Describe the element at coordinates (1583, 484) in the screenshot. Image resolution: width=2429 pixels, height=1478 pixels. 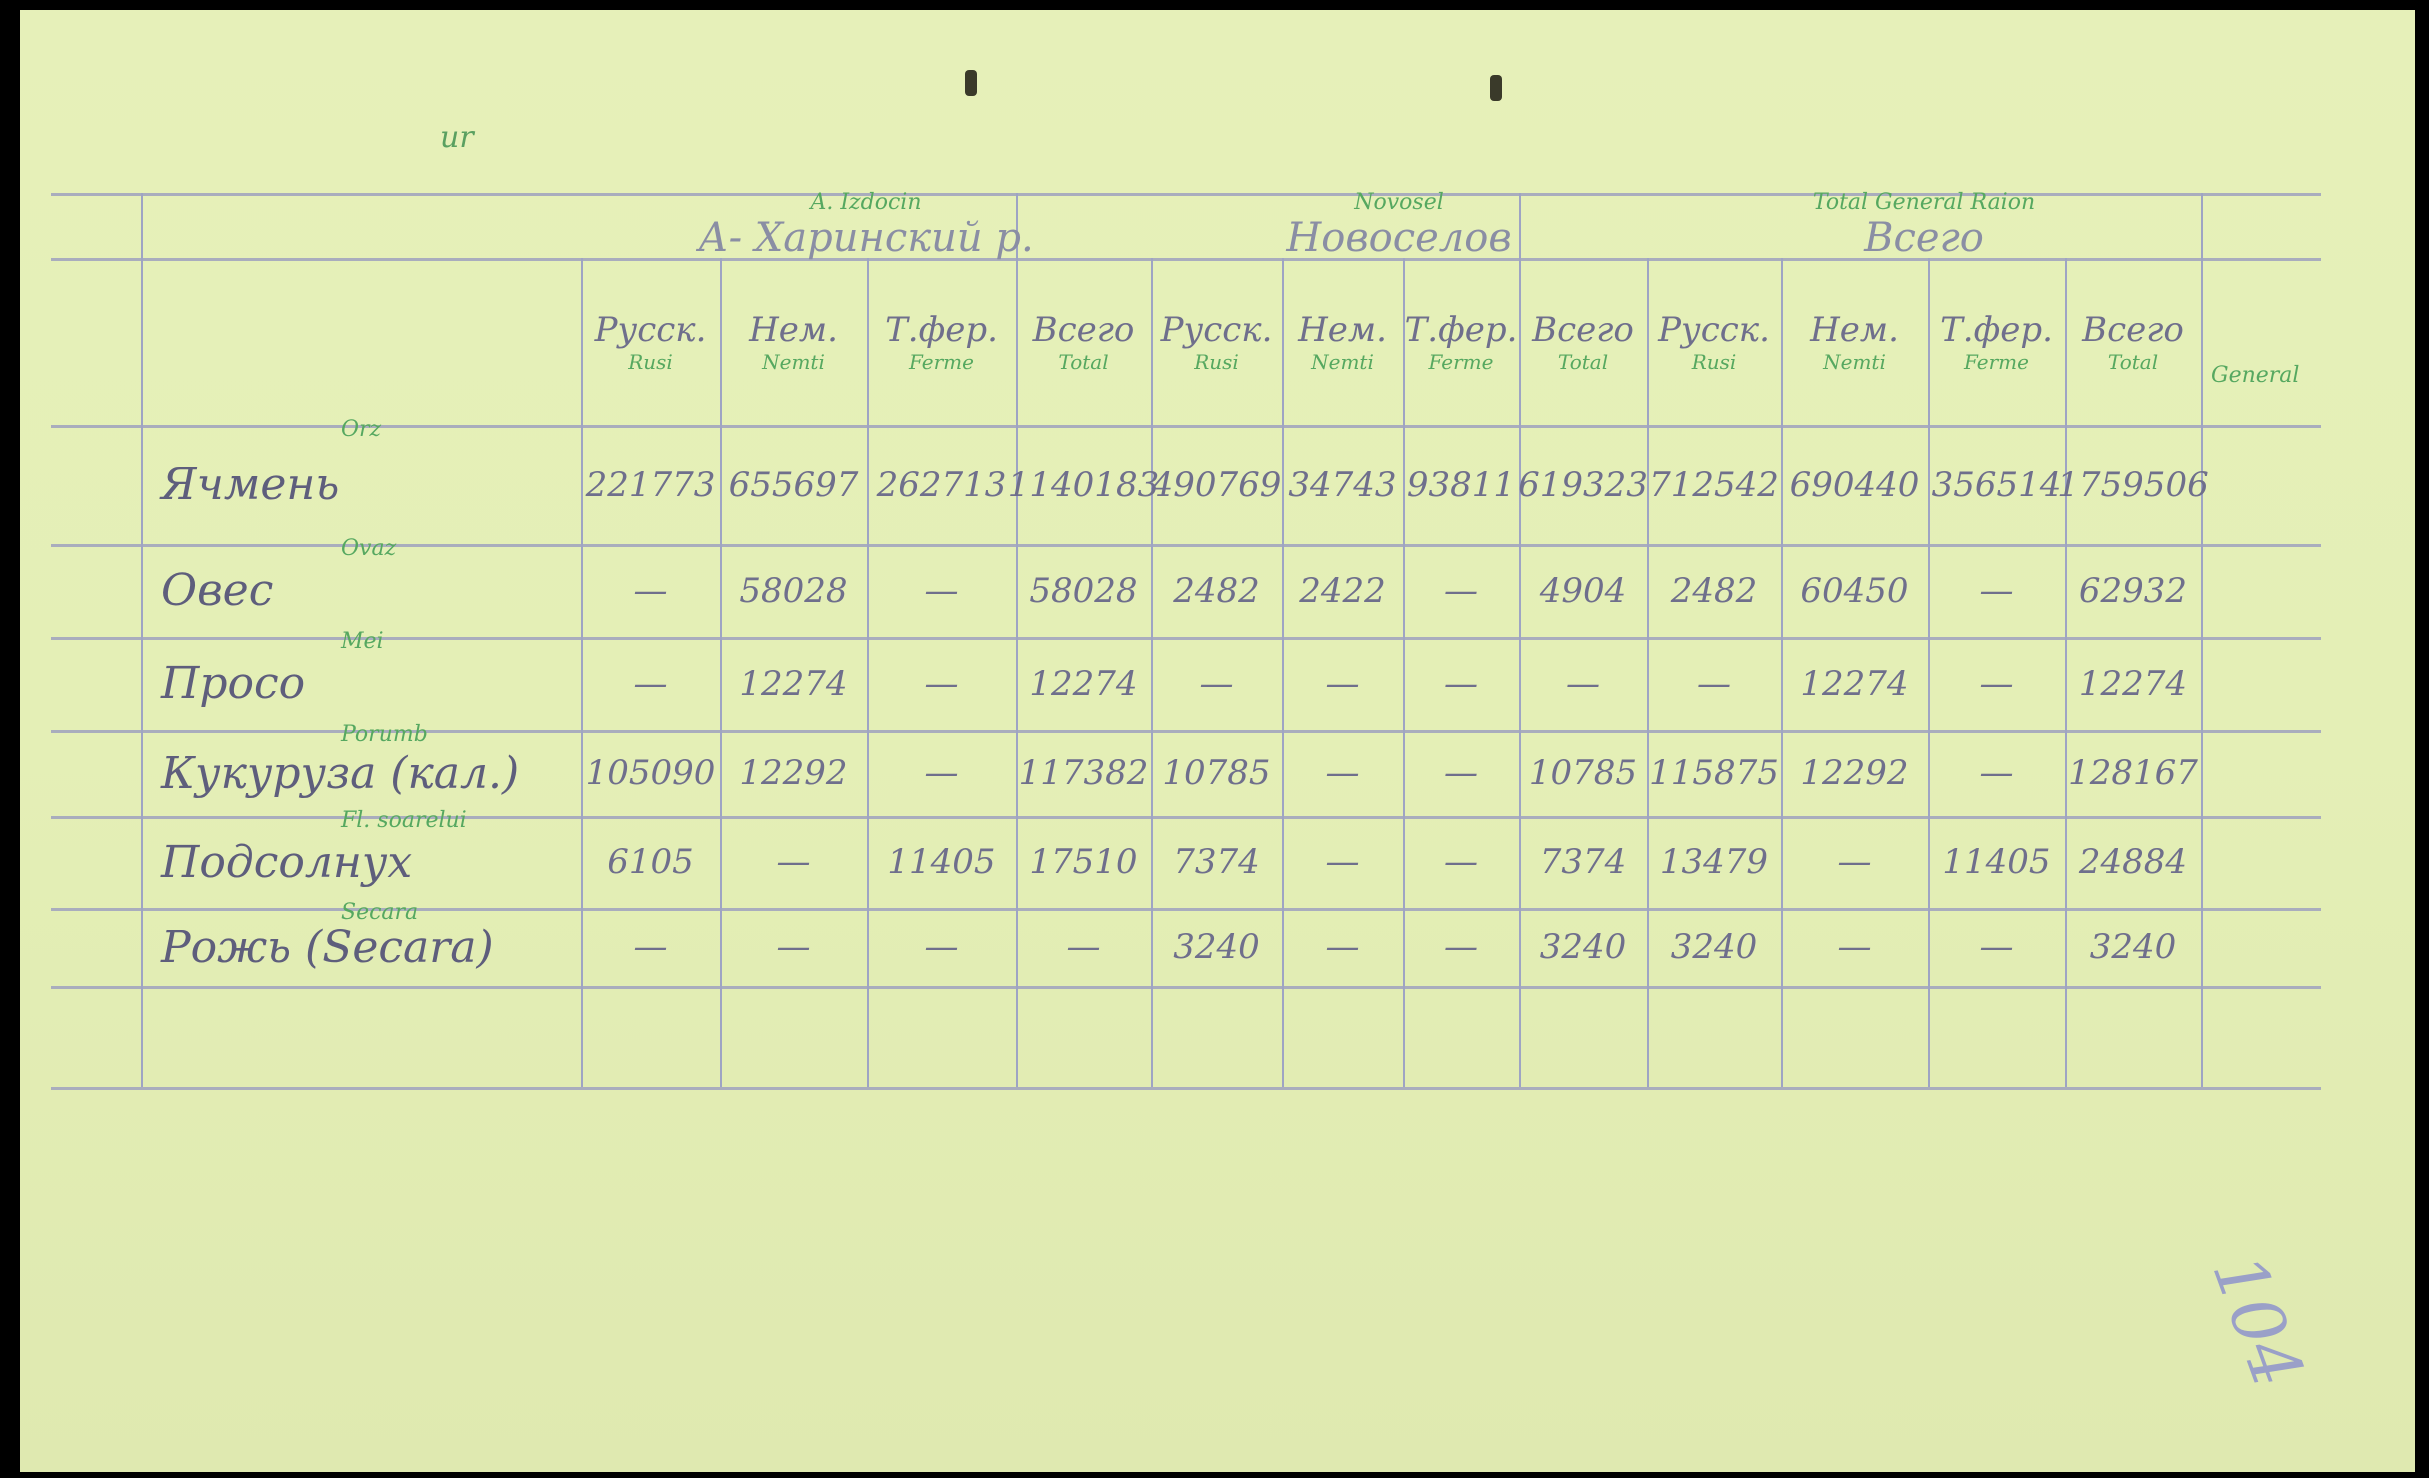
I see `table-cell: 619323` at that location.